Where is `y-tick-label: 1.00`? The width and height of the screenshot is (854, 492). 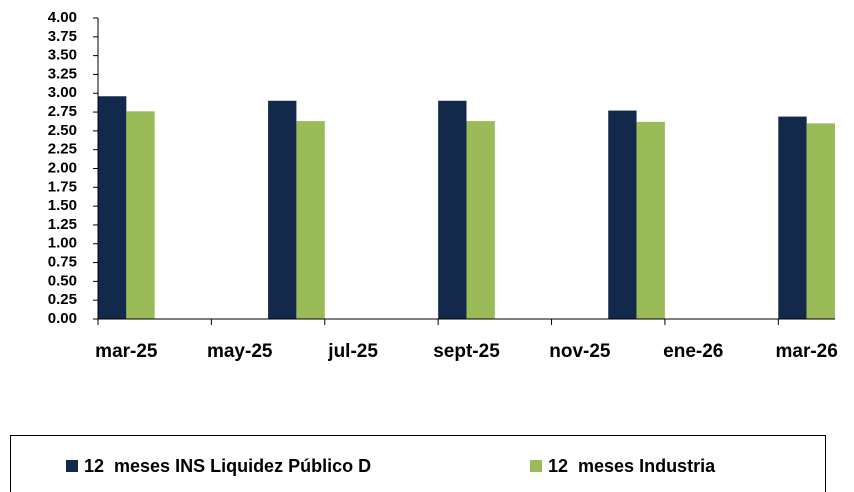
y-tick-label: 1.00 is located at coordinates (62, 243).